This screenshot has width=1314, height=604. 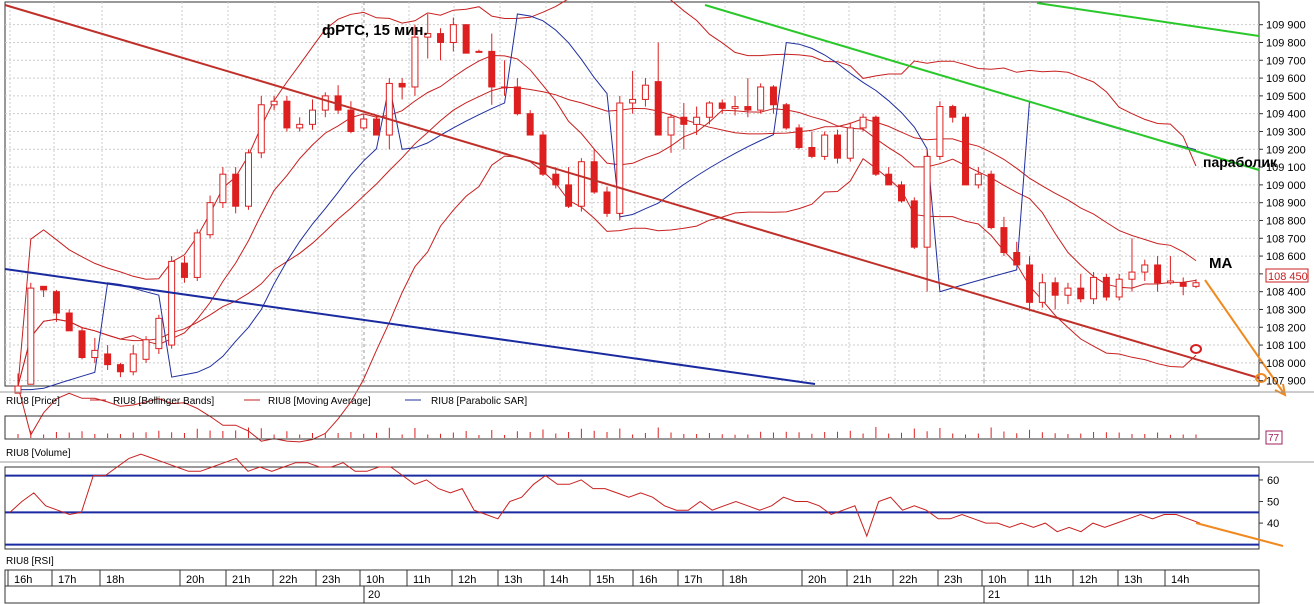 What do you see at coordinates (38, 453) in the screenshot?
I see `volume-label: RIU8 [Volume]` at bounding box center [38, 453].